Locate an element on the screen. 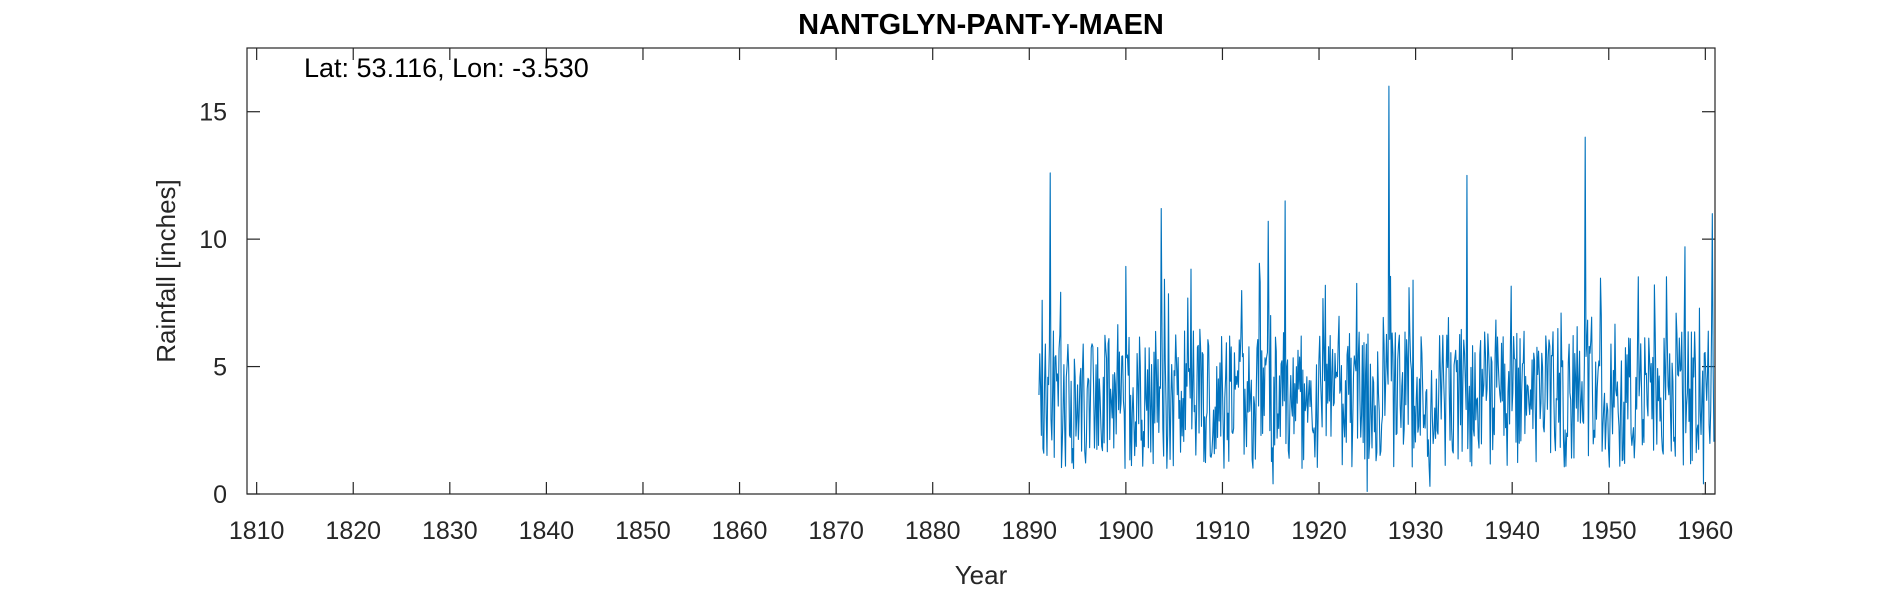 Image resolution: width=1890 pixels, height=591 pixels. x-tick-label: 1840 is located at coordinates (547, 531).